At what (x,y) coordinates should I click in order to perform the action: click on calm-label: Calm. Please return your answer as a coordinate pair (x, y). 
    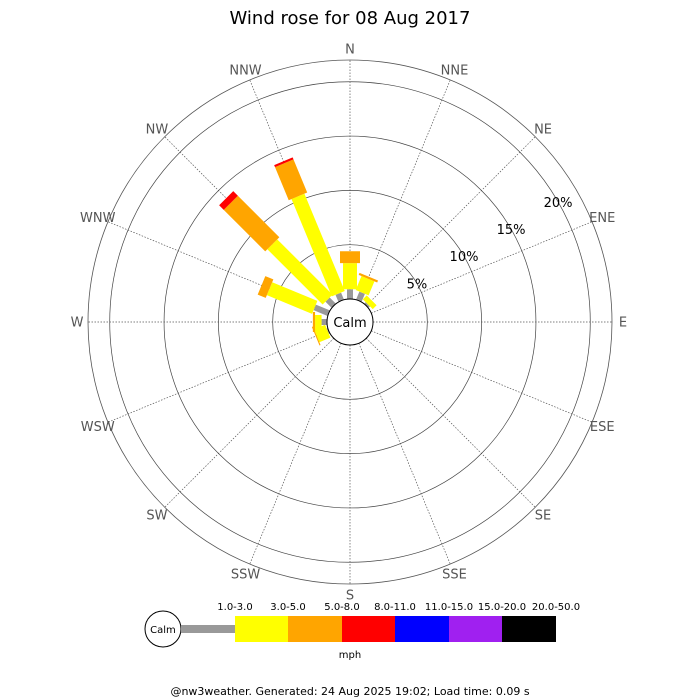
    Looking at the image, I should click on (349, 323).